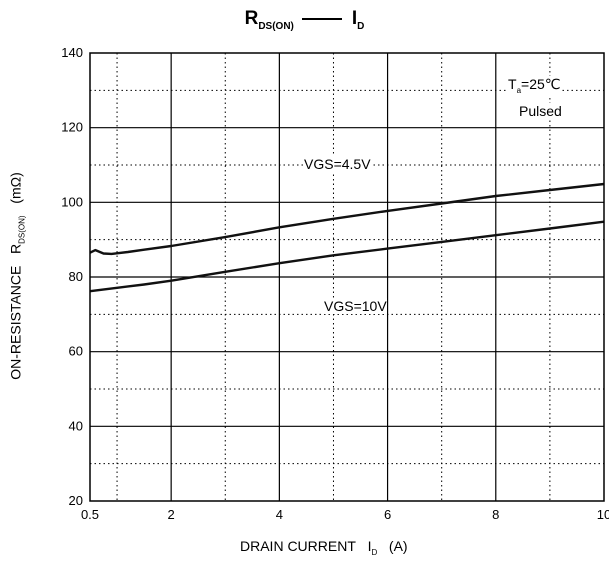 The image size is (609, 562). I want to click on x-axis-label: DRAIN CURRENT ID (A), so click(324, 547).